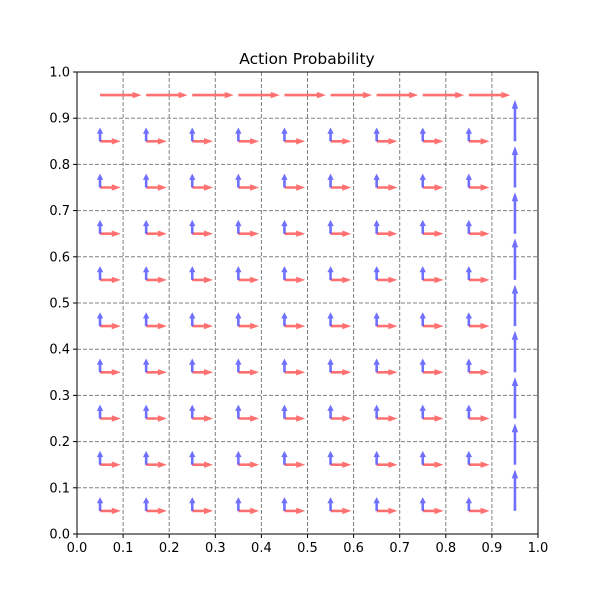  Describe the element at coordinates (59, 304) in the screenshot. I see `y-tick-label: 0.5` at that location.